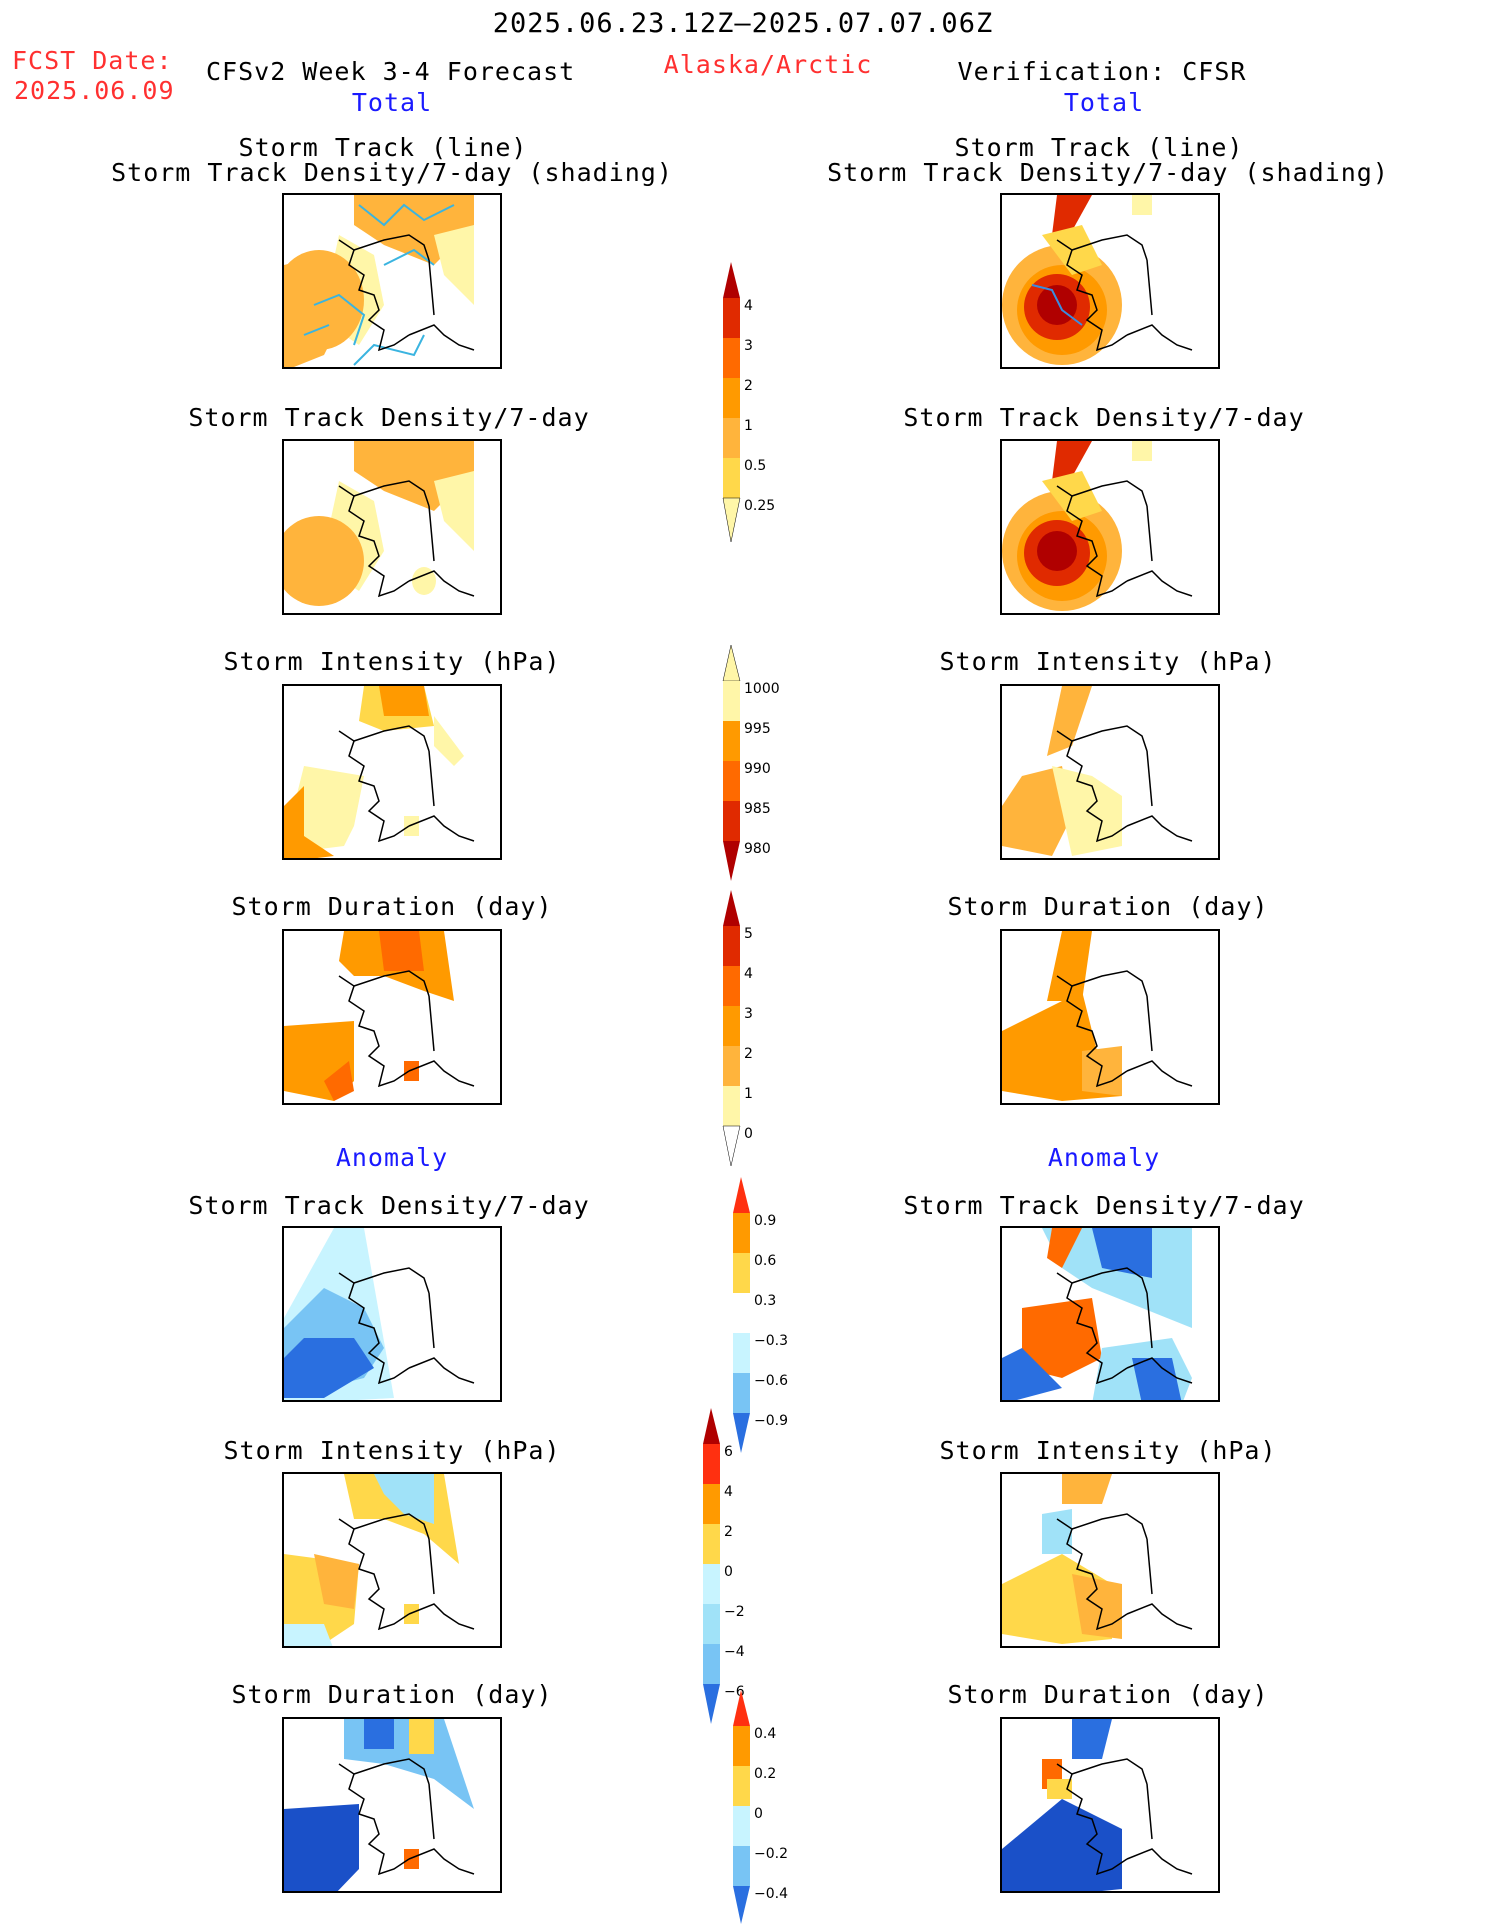 The width and height of the screenshot is (1487, 1925). I want to click on map-right-anom-intensity-svg, so click(1097, 1559).